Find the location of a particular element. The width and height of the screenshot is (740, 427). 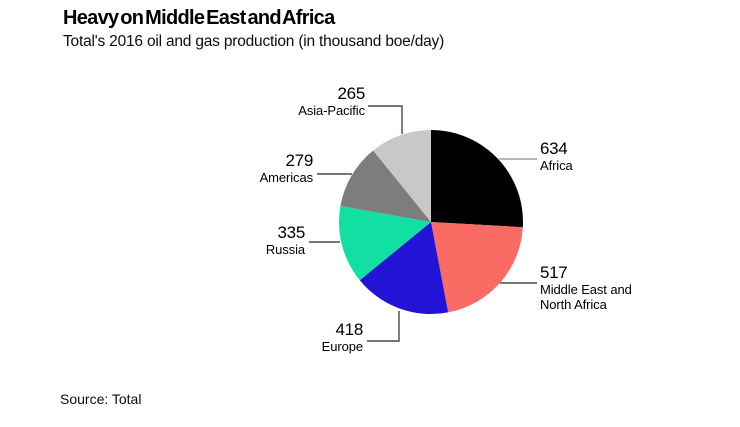

pie-slice-europe is located at coordinates (404, 268).